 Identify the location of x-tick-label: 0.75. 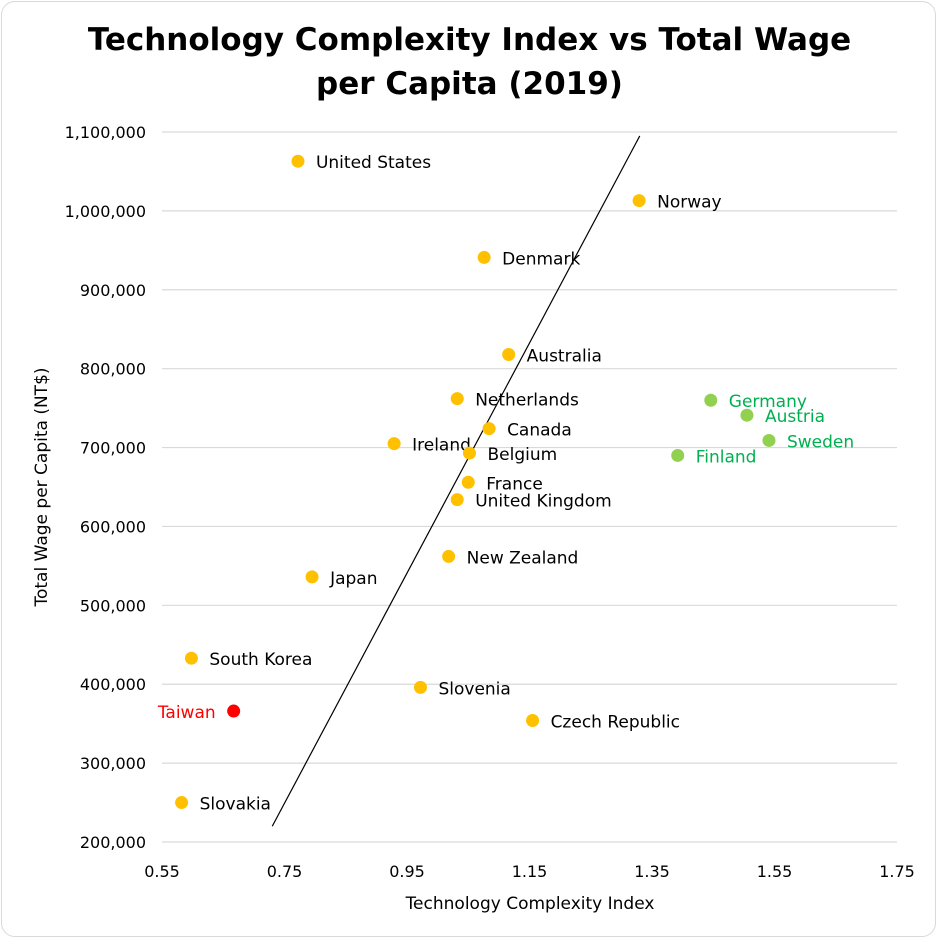
(285, 871).